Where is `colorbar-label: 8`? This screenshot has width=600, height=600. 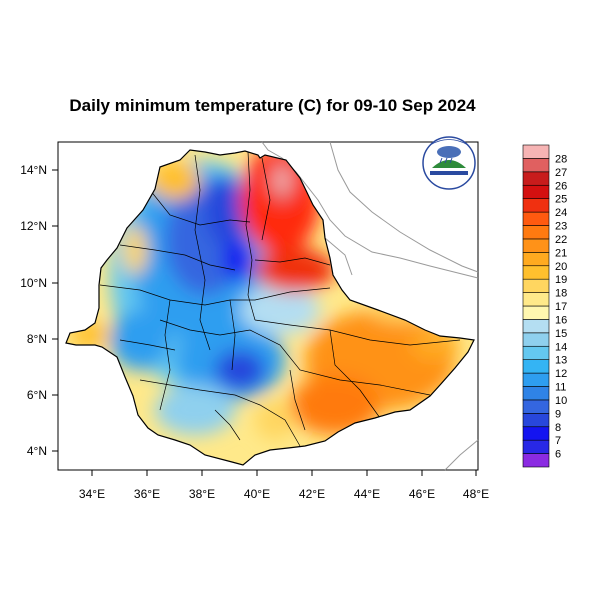 colorbar-label: 8 is located at coordinates (558, 428).